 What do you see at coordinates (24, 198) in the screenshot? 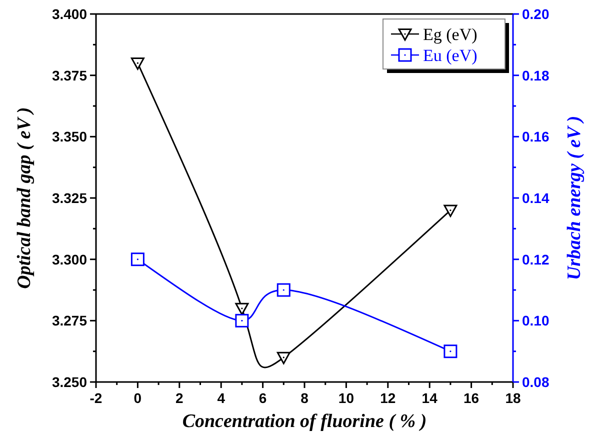
I see `y-axis-title: Optical band gap ( eV )` at bounding box center [24, 198].